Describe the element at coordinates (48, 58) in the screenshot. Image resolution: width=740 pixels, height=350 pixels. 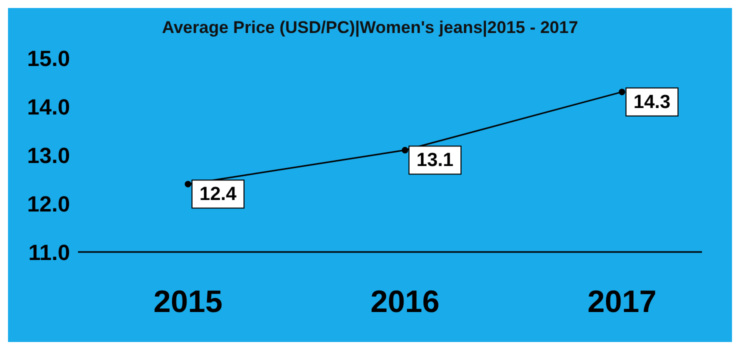
I see `y-tick-label: 15.0` at that location.